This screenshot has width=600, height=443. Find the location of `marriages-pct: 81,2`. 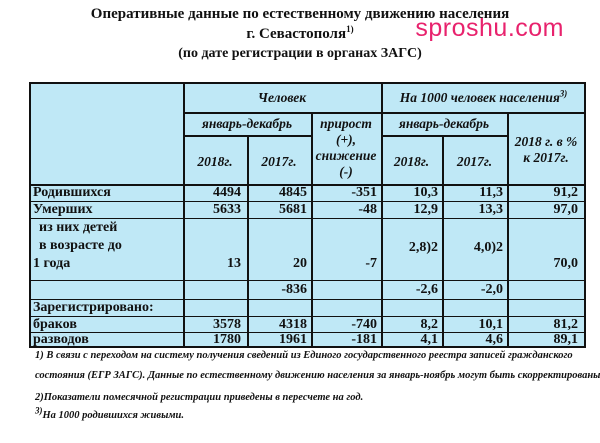

marriages-pct: 81,2 is located at coordinates (566, 324).